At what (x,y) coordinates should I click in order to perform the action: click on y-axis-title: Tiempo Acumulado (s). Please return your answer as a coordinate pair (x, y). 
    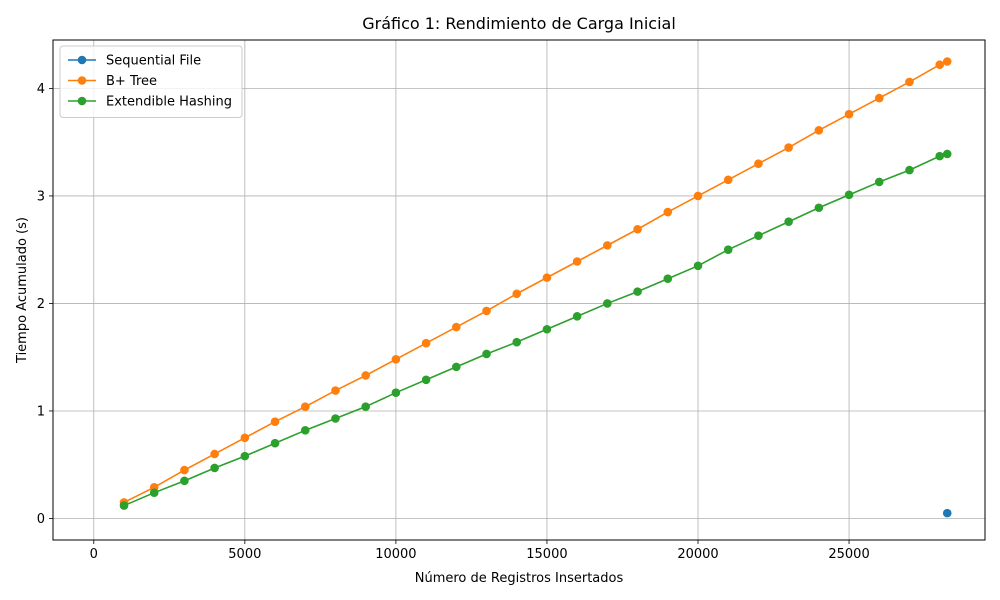
    Looking at the image, I should click on (22, 290).